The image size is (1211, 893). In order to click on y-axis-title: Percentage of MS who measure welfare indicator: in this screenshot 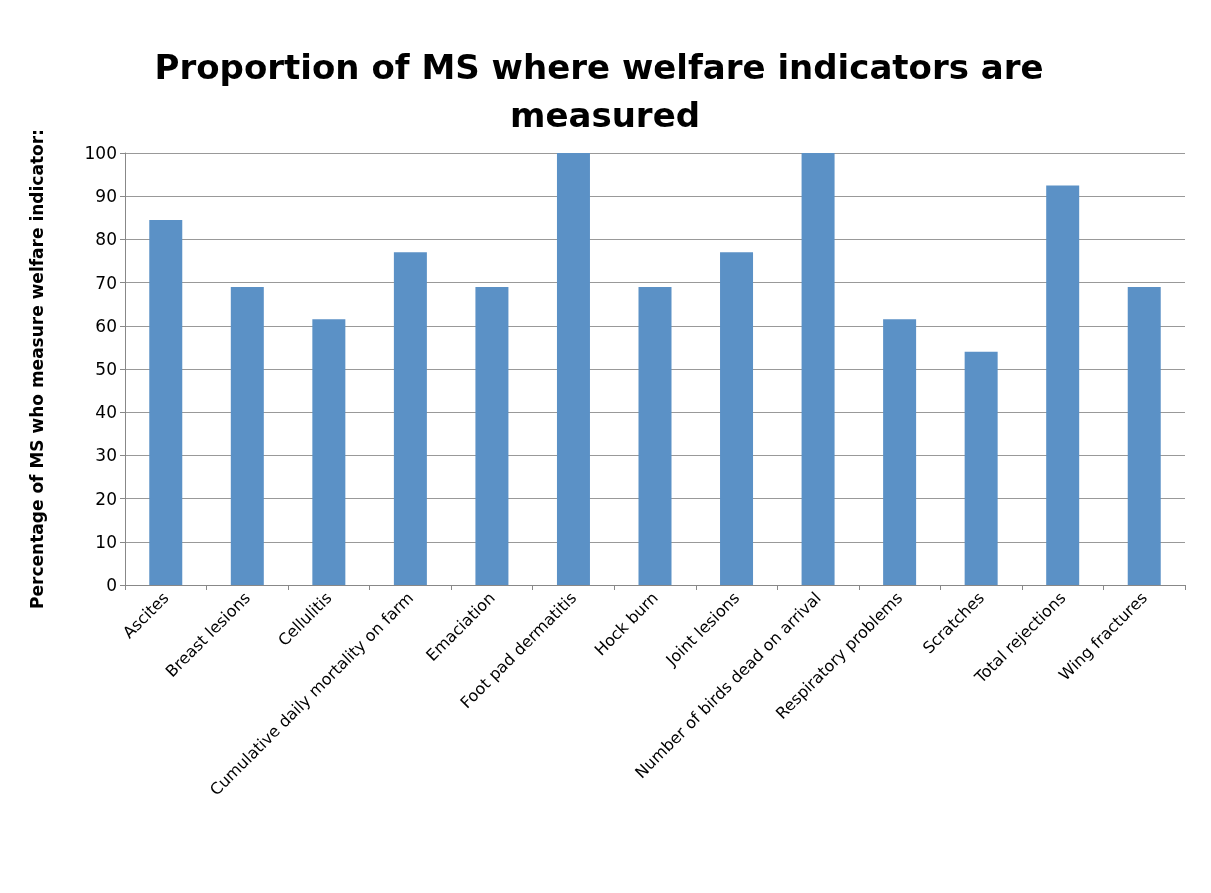, I will do `click(36, 369)`.